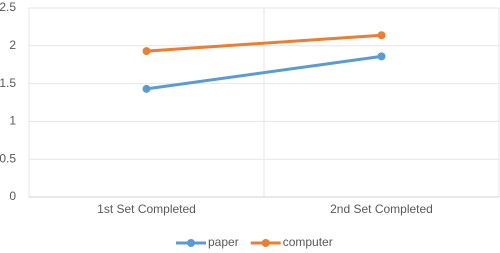 This screenshot has height=253, width=500. What do you see at coordinates (8, 83) in the screenshot?
I see `y-tick-label: 1.5` at bounding box center [8, 83].